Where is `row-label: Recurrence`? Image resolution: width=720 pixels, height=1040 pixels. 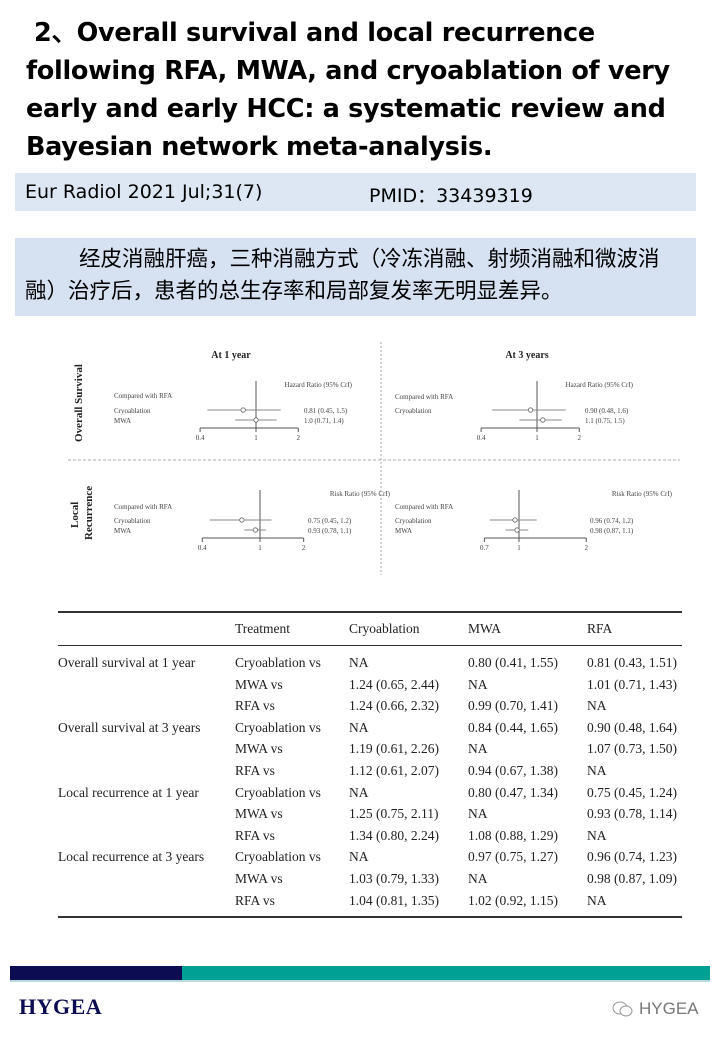 row-label: Recurrence is located at coordinates (89, 513).